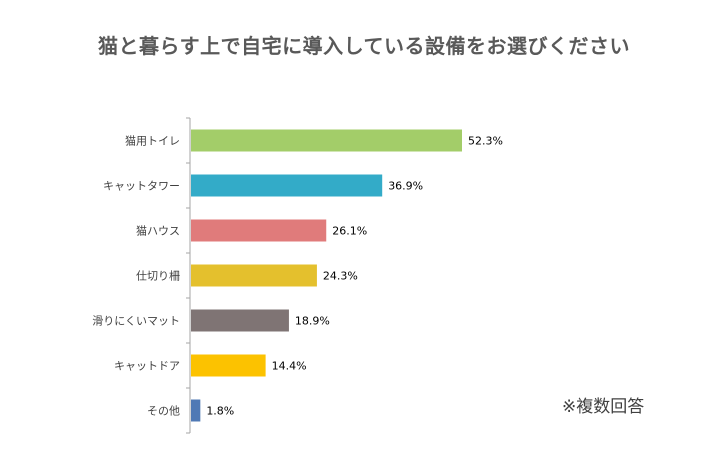  What do you see at coordinates (136, 321) in the screenshot?
I see `category-label: 滑りにくいマット` at bounding box center [136, 321].